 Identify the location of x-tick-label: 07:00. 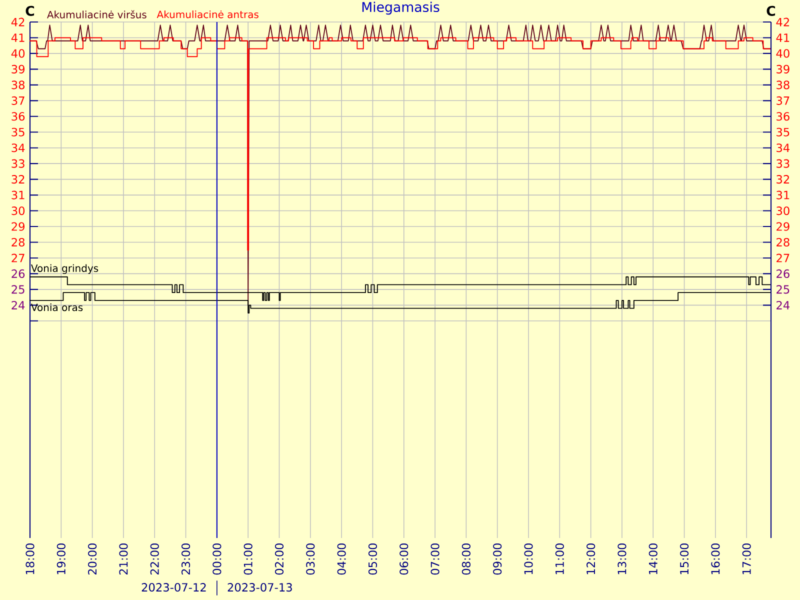
(435, 559).